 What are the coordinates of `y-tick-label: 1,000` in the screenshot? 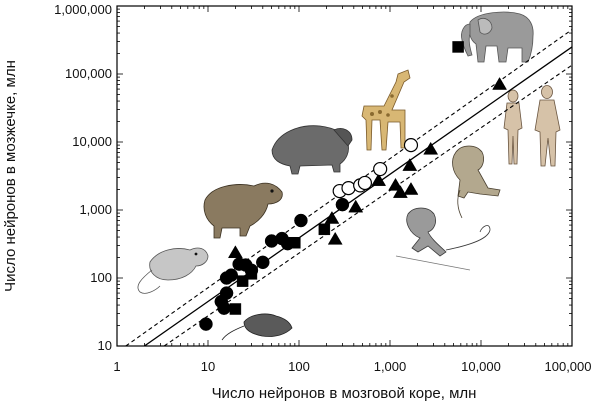 It's located at (95, 209).